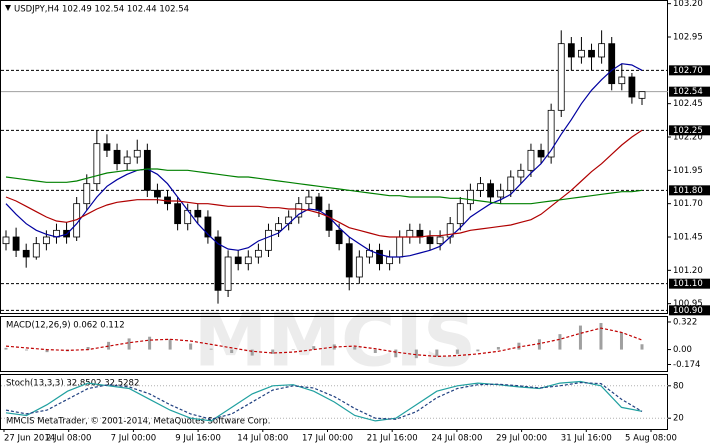 Image resolution: width=710 pixels, height=445 pixels. What do you see at coordinates (456, 439) in the screenshot?
I see `x-tick-label: 24 Jul 08:00` at bounding box center [456, 439].